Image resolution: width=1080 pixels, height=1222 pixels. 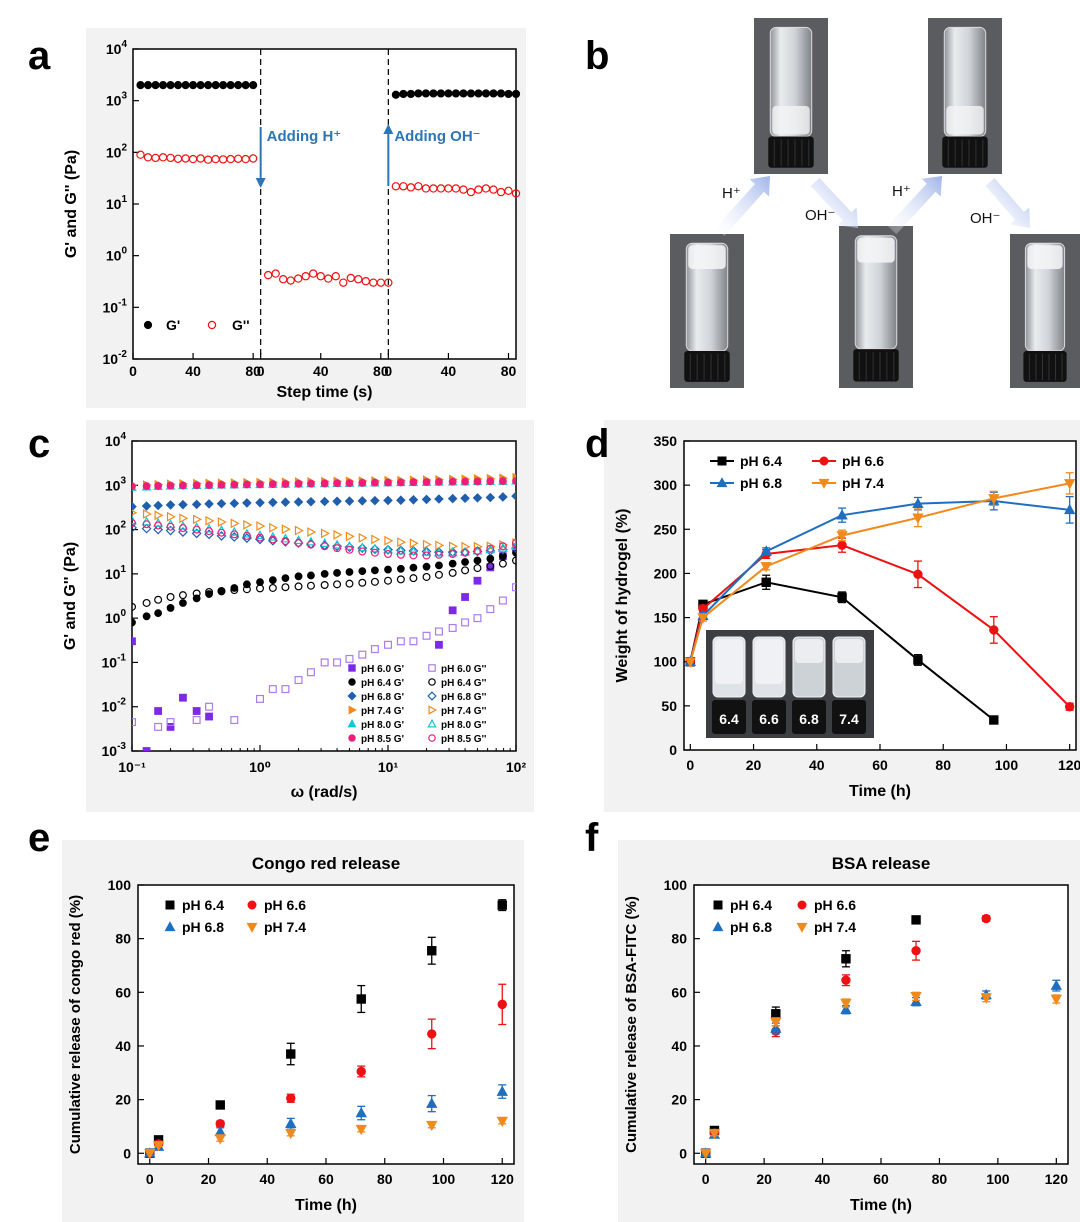 I want to click on legend-marker-gdoubleprime, so click(x=212, y=325).